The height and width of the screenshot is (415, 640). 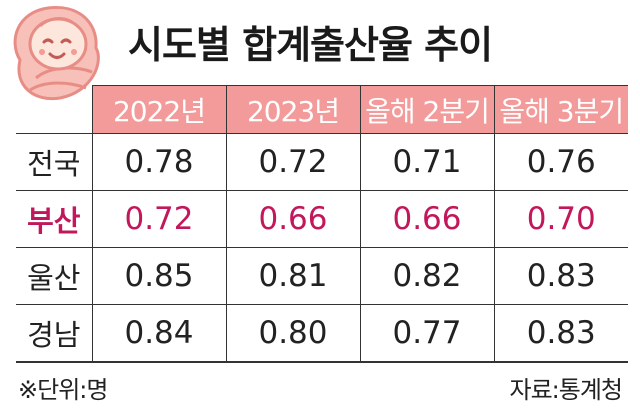 I want to click on corner-cell, so click(x=54, y=109).